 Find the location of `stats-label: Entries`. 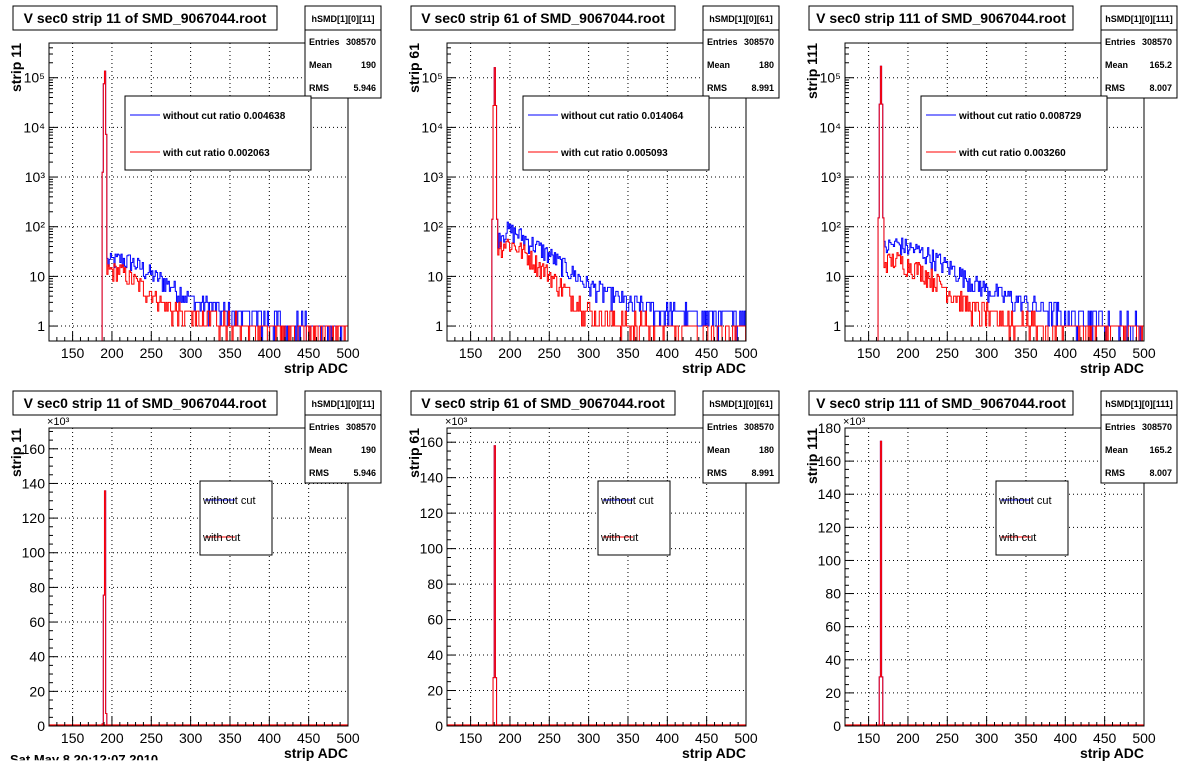

stats-label: Entries is located at coordinates (324, 42).